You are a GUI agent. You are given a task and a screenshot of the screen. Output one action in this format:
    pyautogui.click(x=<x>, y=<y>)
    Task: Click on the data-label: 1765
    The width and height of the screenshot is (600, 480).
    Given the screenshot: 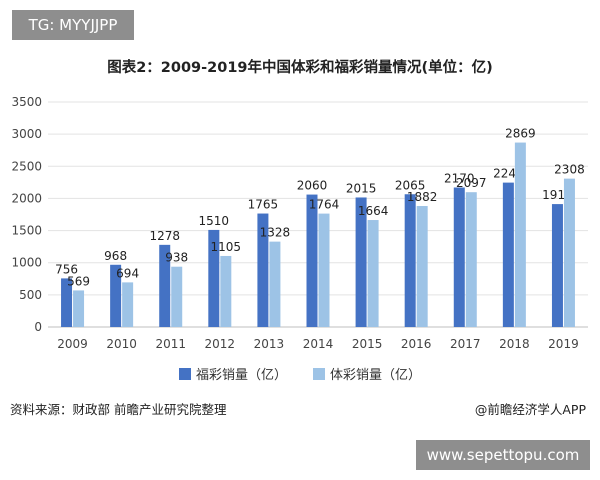 What is the action you would take?
    pyautogui.click(x=263, y=205)
    